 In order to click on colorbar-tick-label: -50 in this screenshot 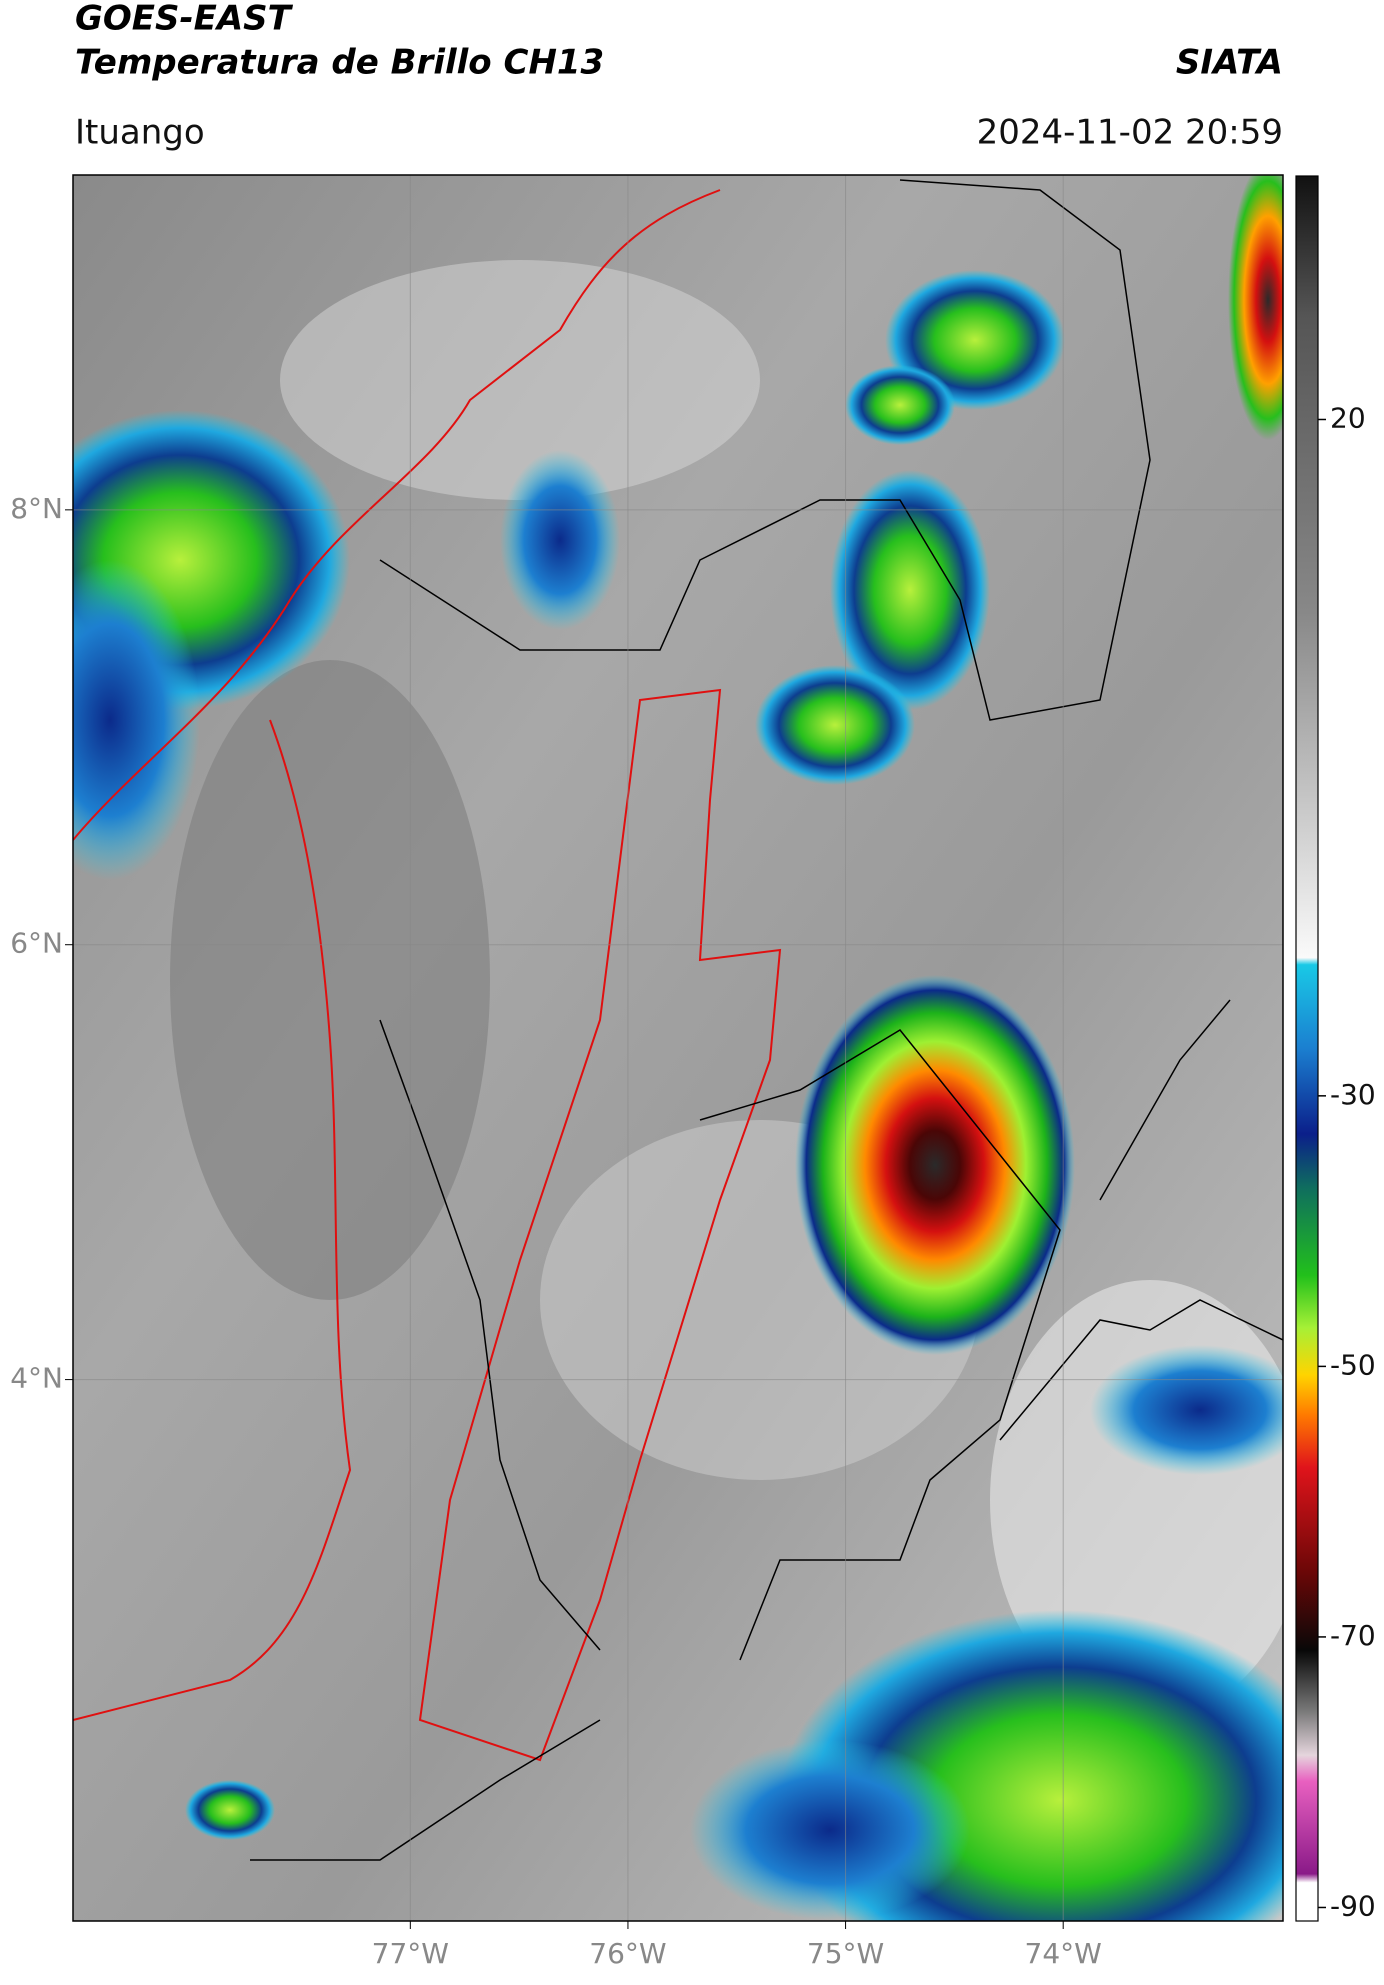, I will do `click(1353, 1364)`.